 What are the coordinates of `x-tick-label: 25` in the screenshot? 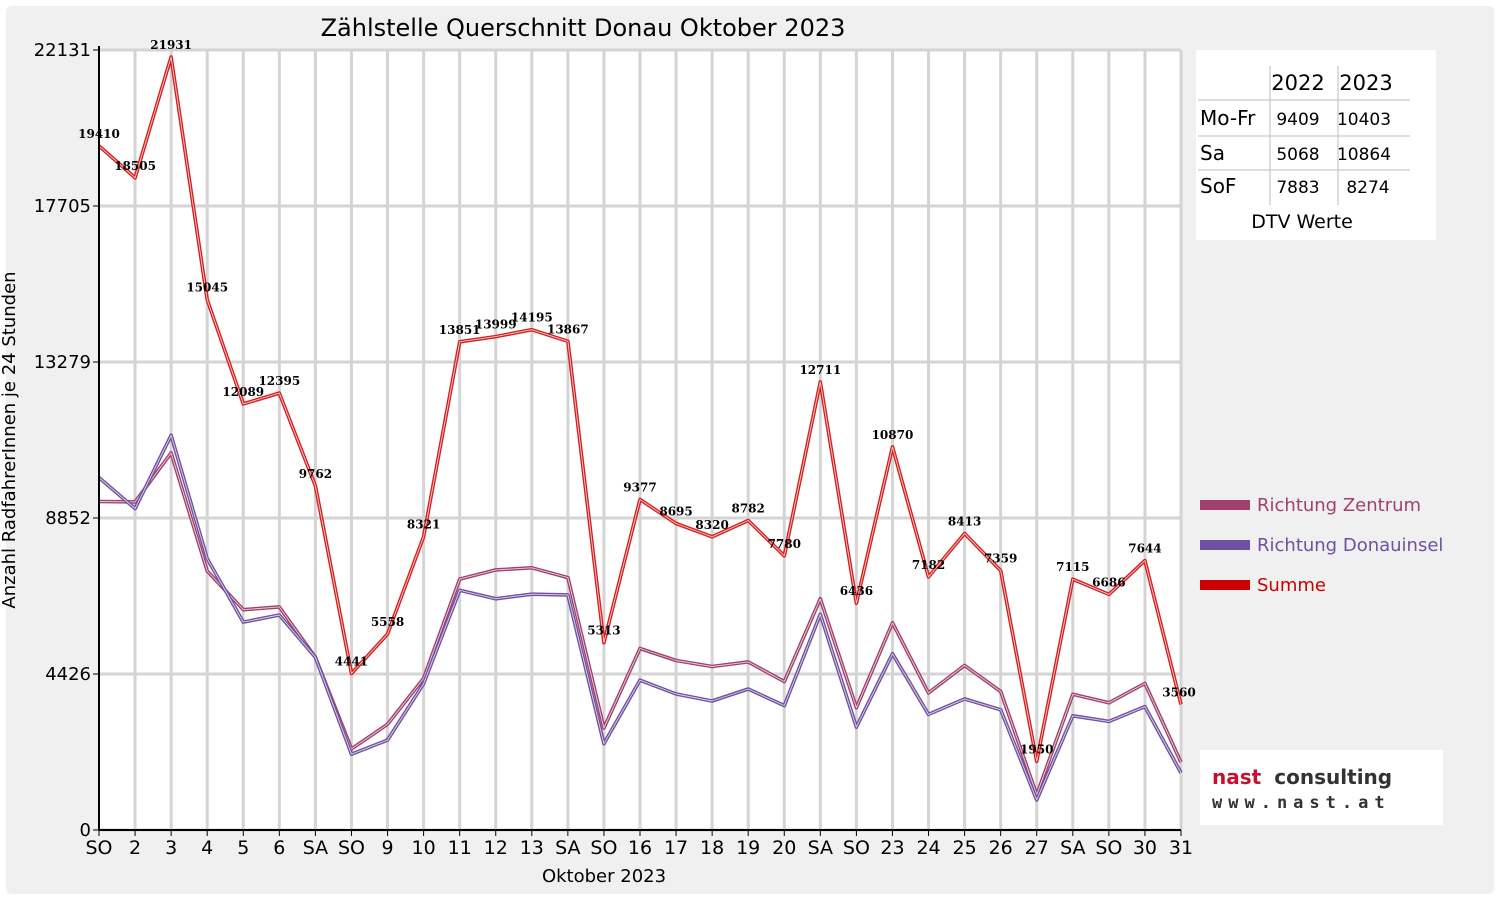 It's located at (965, 848).